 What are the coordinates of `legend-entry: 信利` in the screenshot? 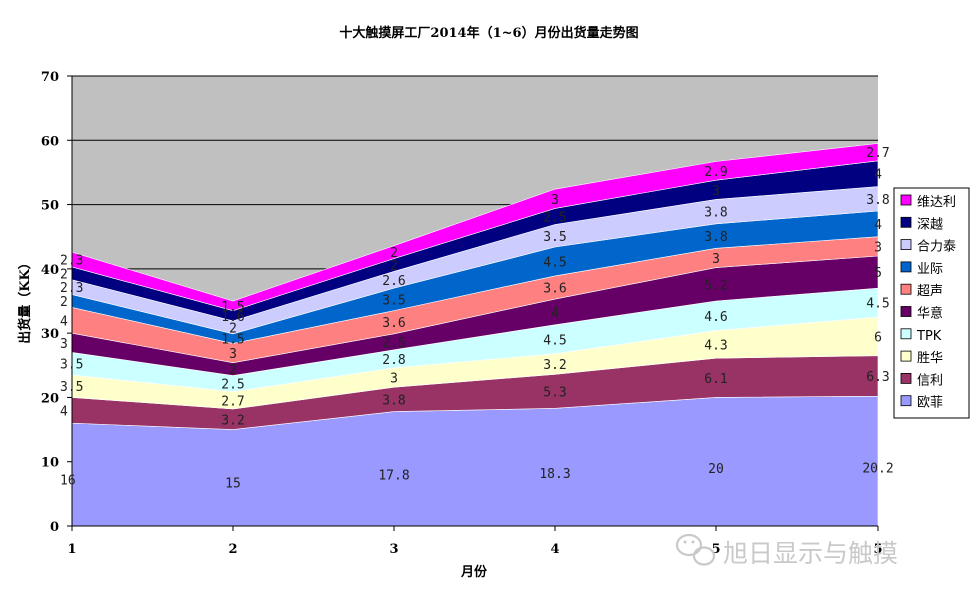 It's located at (930, 380).